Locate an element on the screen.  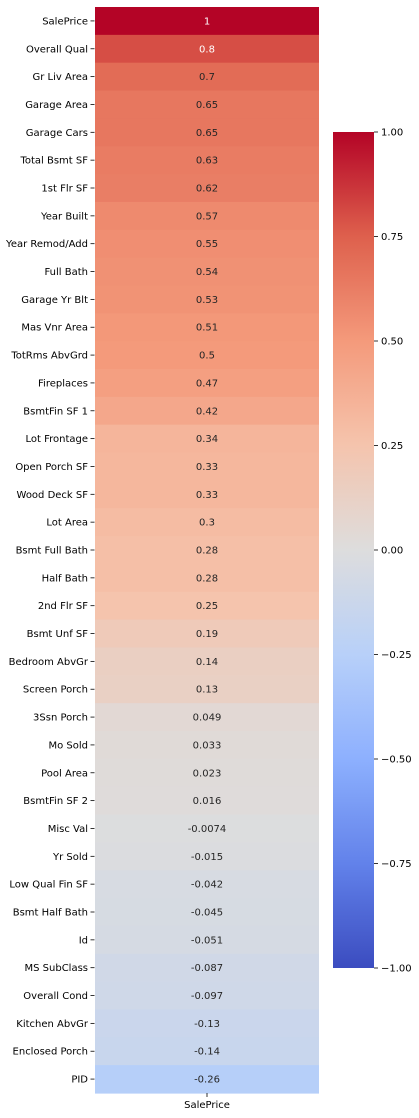
row-tick-label: Garage Cars is located at coordinates (57, 133).